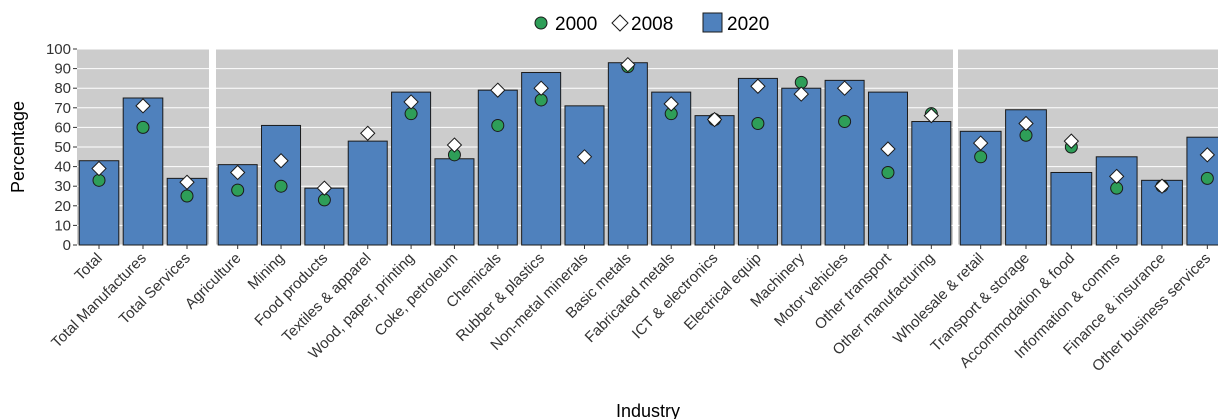  I want to click on point-2008-other-business-services, so click(1207, 155).